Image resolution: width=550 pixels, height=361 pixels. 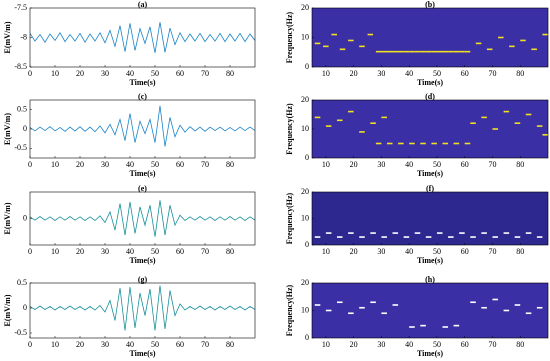 I want to click on y-tick-label: 0.5, so click(x=22, y=282).